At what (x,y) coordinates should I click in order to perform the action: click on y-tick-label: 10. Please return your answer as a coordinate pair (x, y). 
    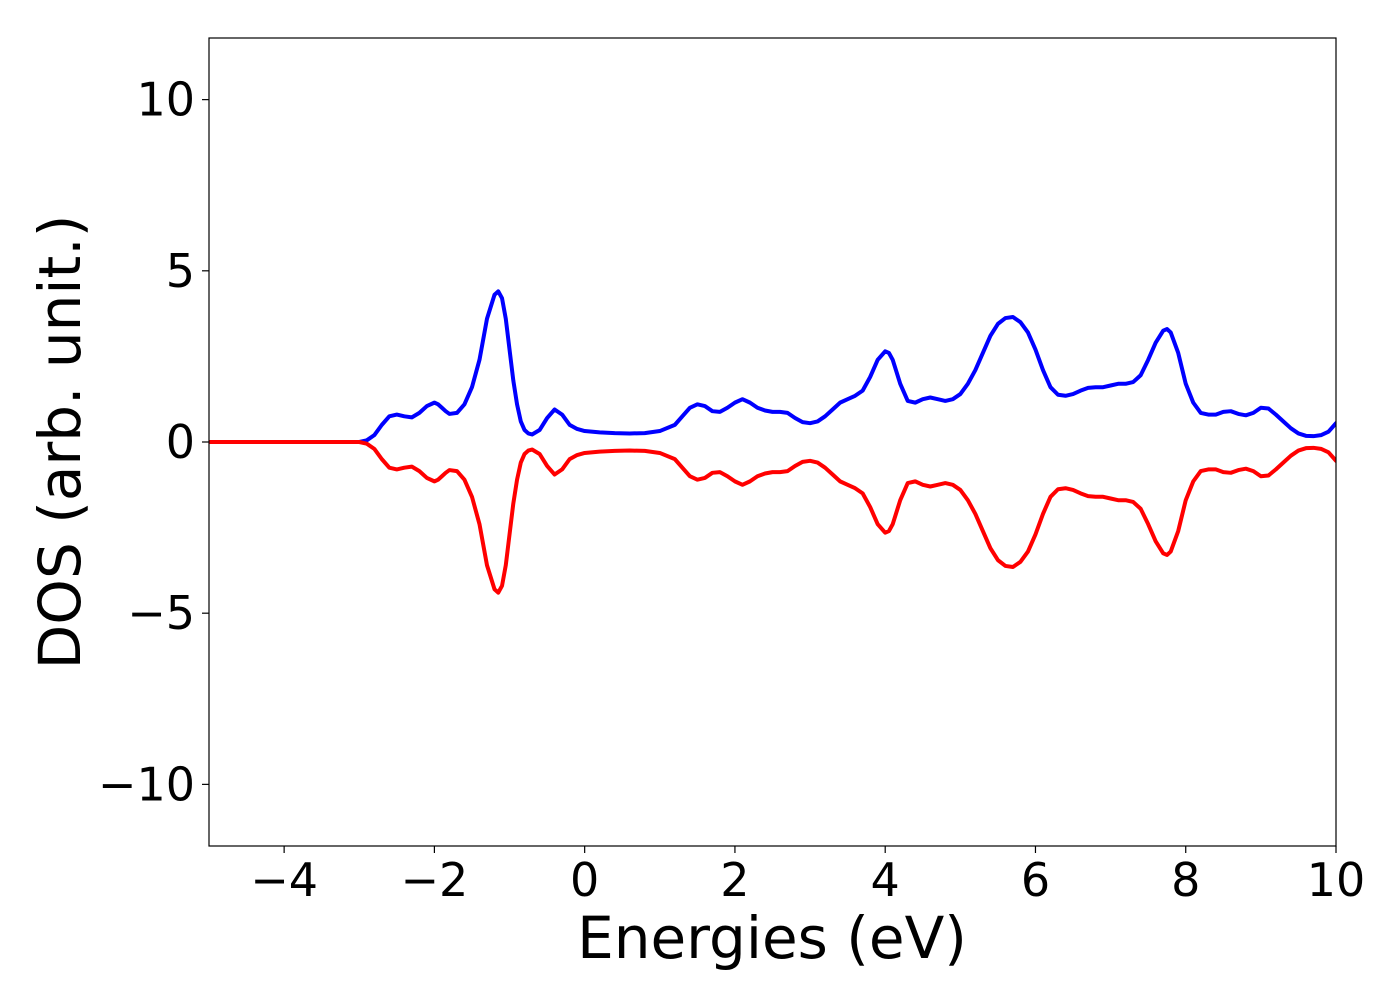
    Looking at the image, I should click on (165, 100).